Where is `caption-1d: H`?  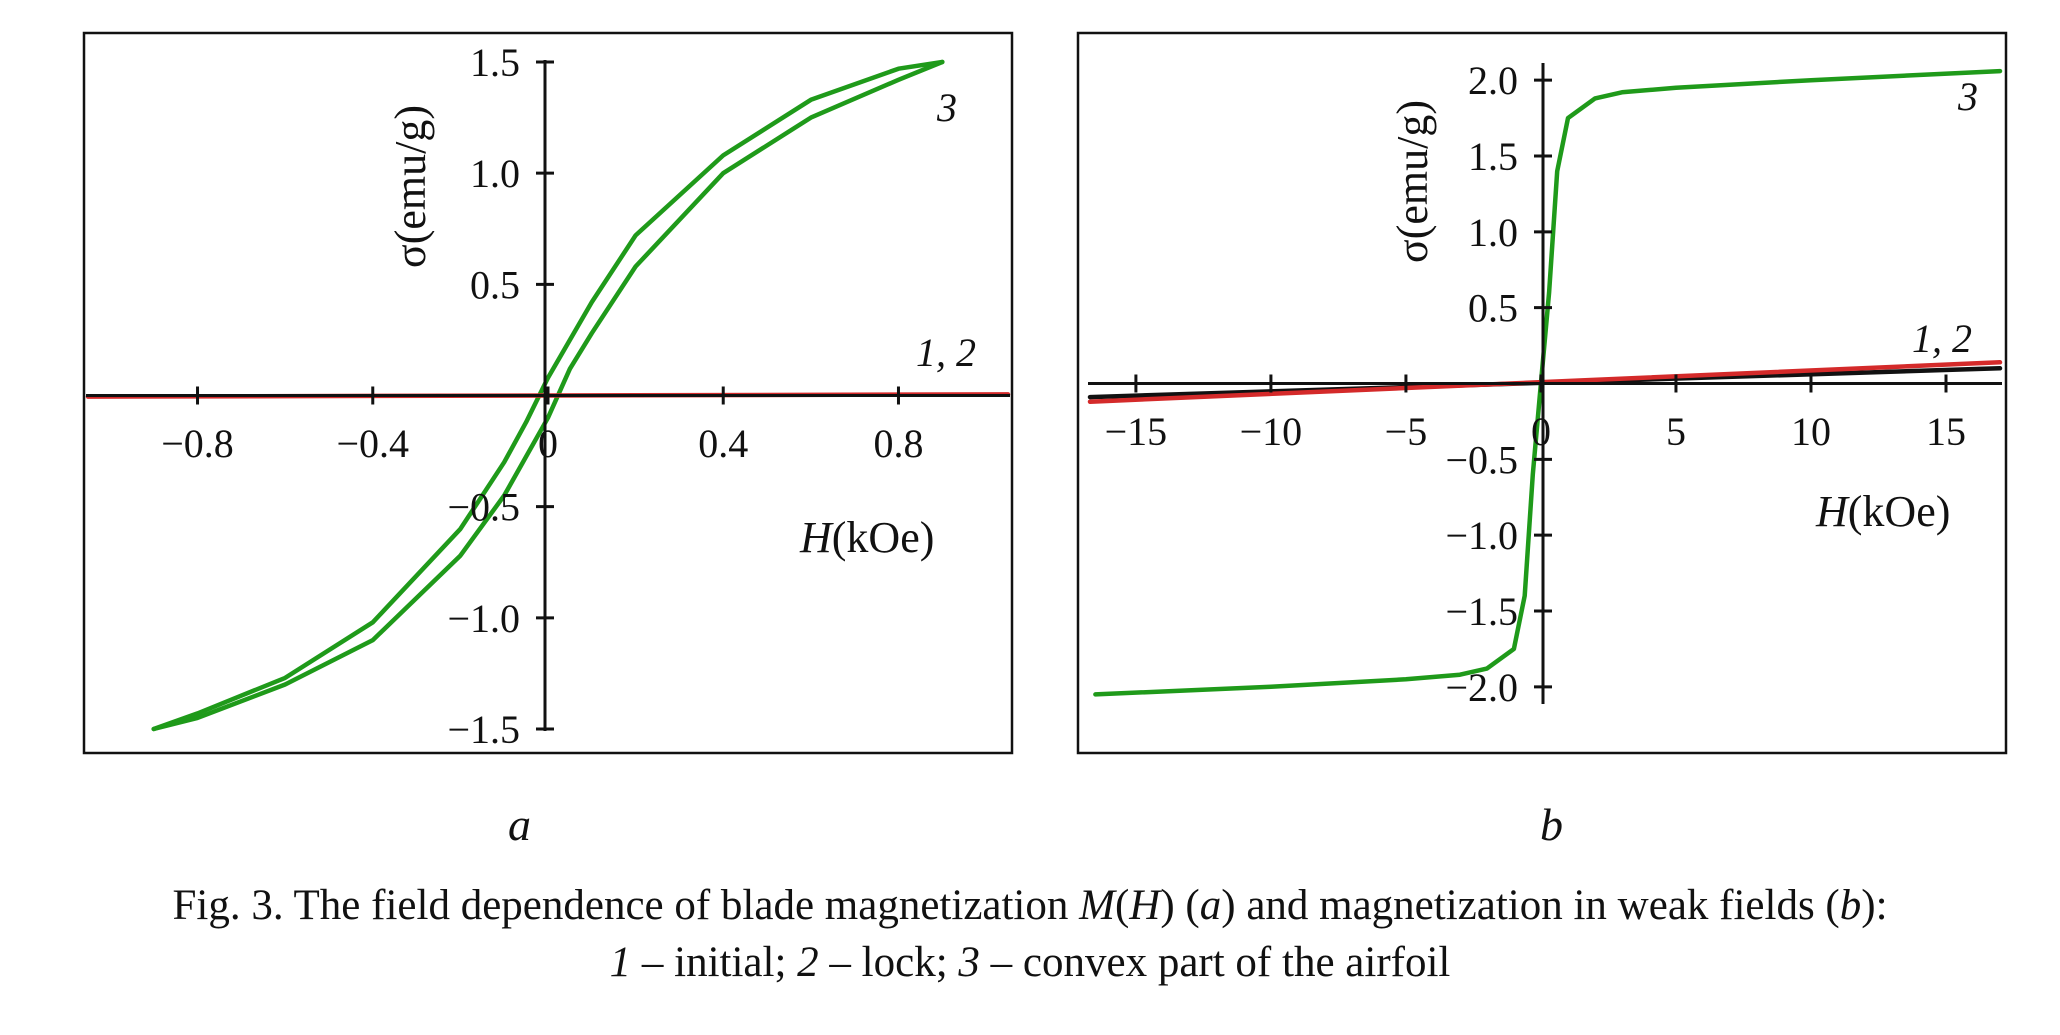 caption-1d: H is located at coordinates (1145, 905).